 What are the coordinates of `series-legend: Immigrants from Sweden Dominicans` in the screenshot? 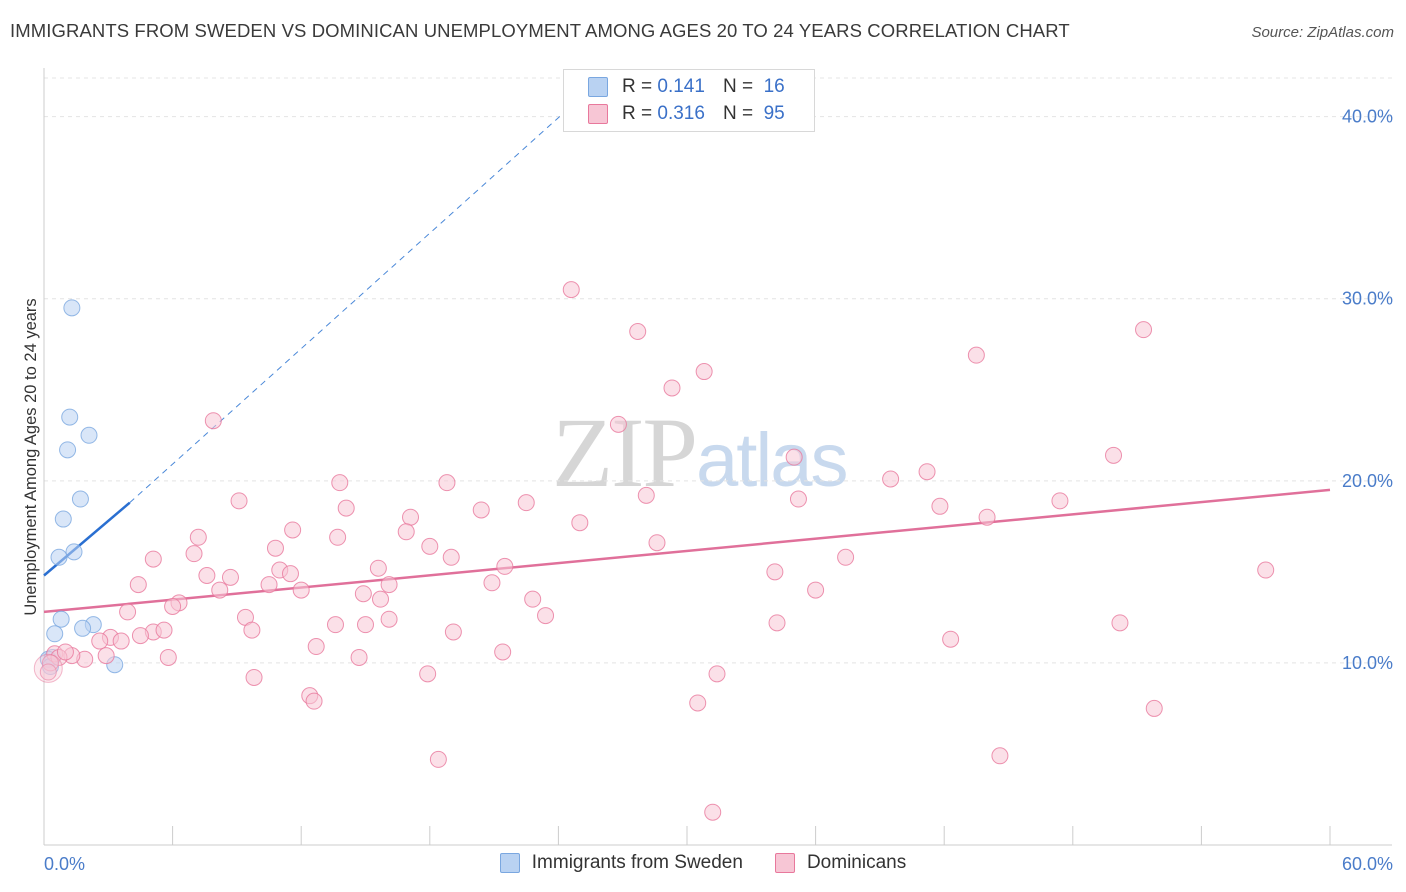 It's located at (703, 863).